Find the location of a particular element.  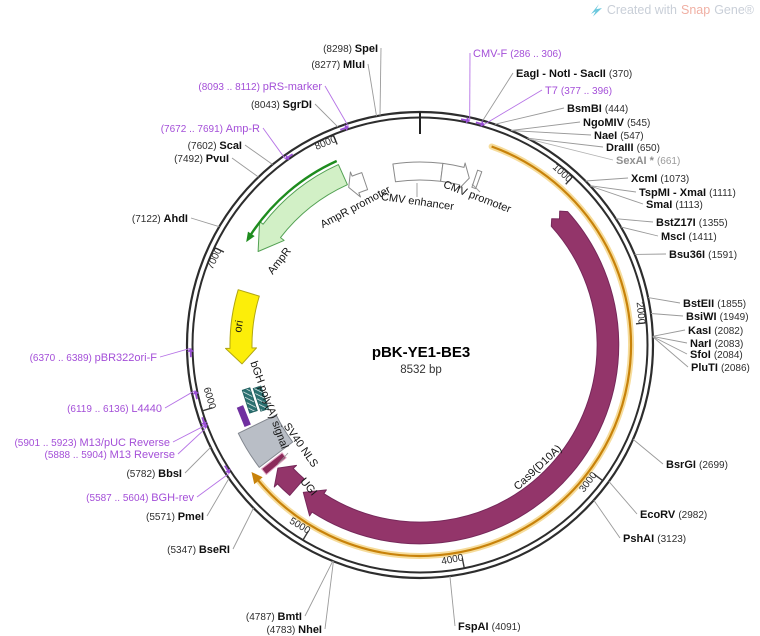

site-label-l4440: (6119 .. 6136) L4440 is located at coordinates (114, 409).